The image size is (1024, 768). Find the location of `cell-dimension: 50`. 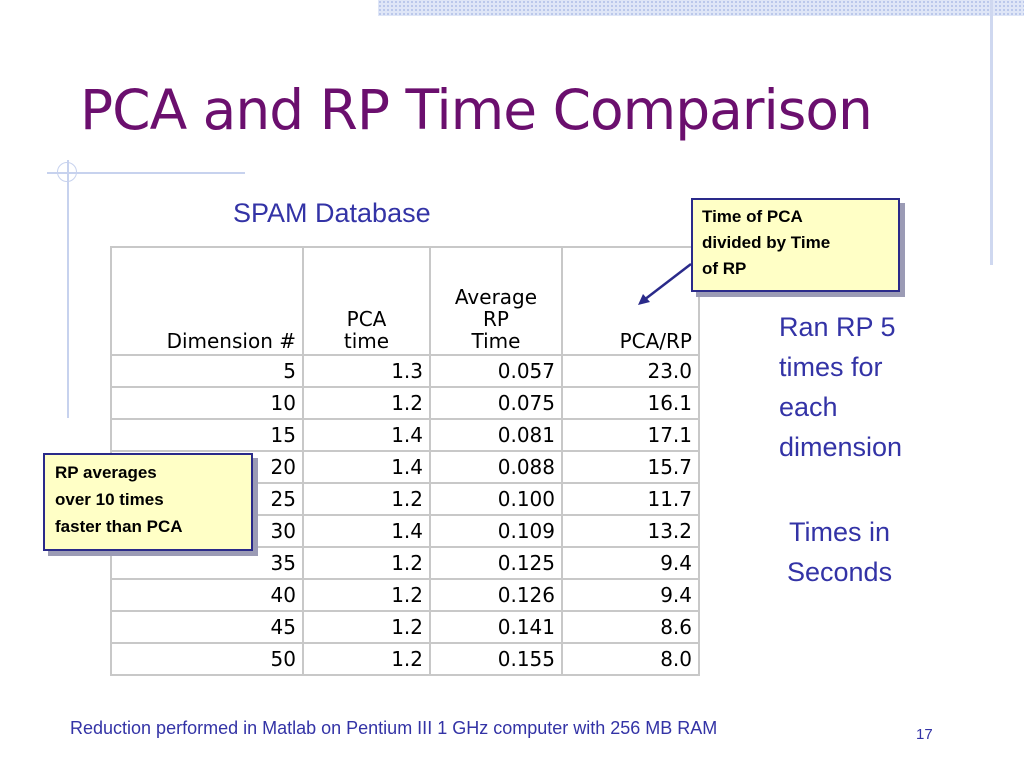

cell-dimension: 50 is located at coordinates (207, 659).